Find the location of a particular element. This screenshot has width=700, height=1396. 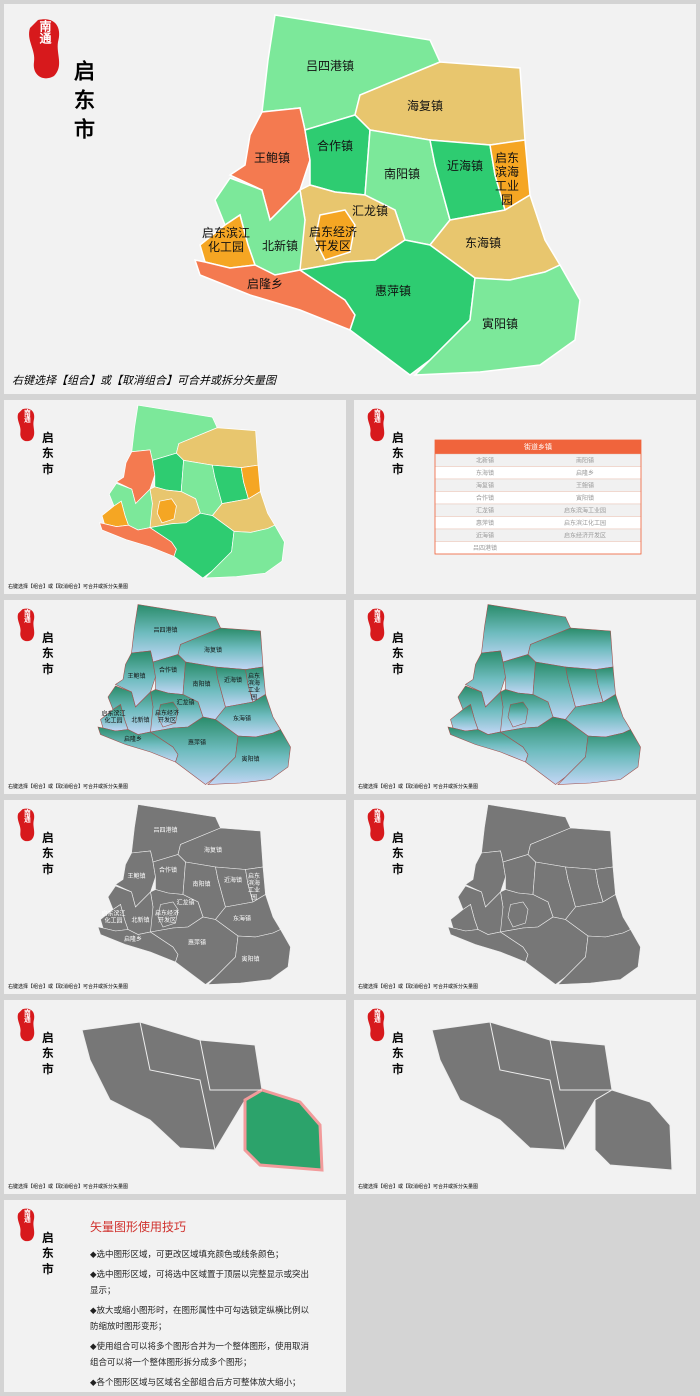

table-header is located at coordinates (538, 447).